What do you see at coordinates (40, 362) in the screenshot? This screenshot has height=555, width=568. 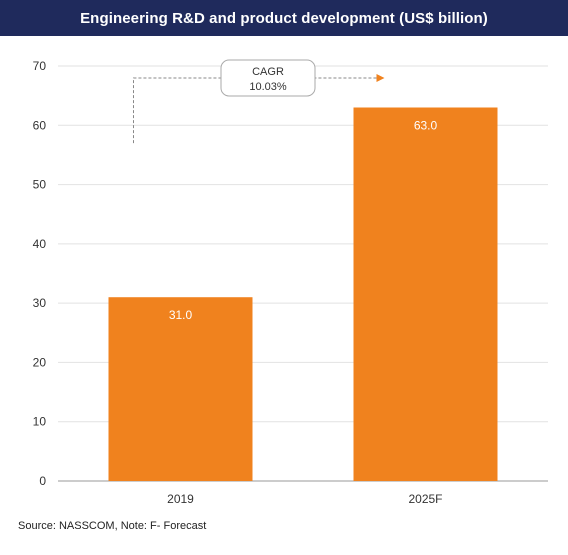 I see `y-tick-label: 20` at bounding box center [40, 362].